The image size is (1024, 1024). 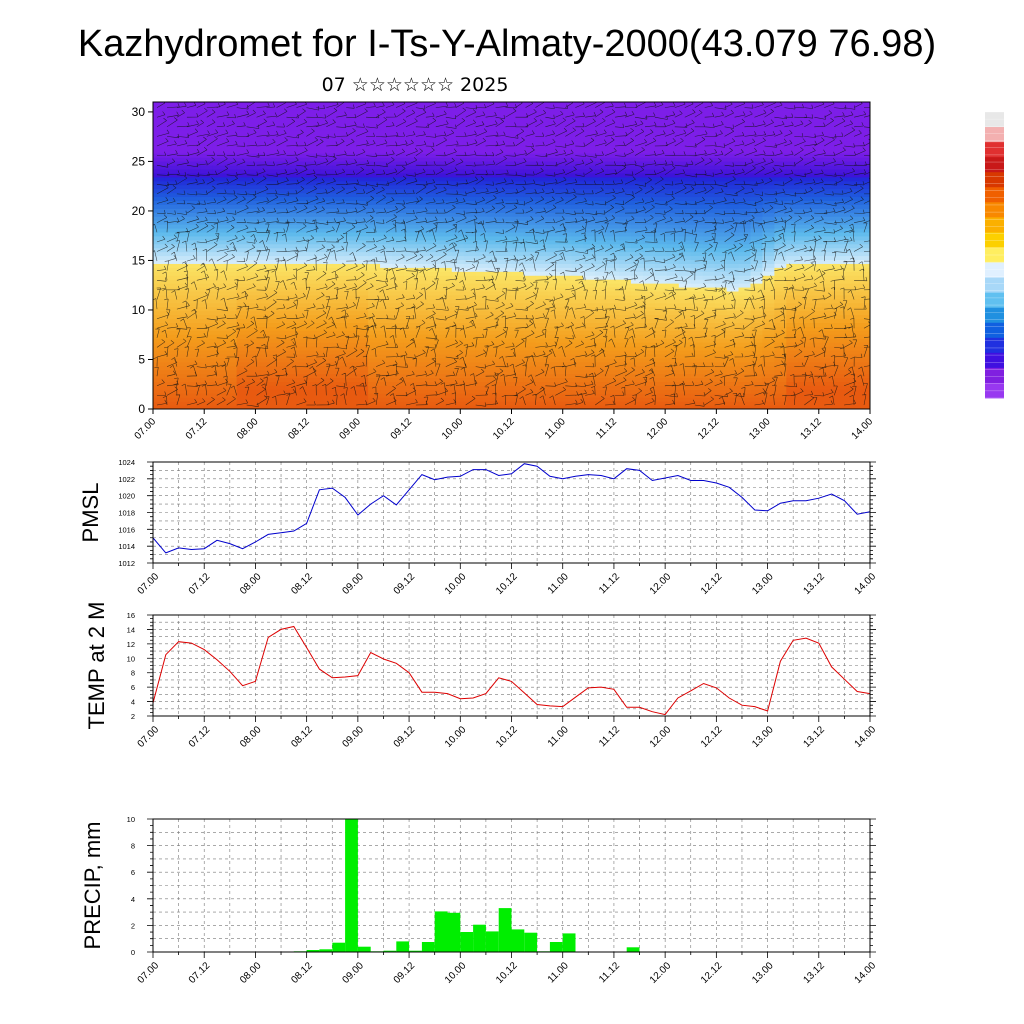 I want to click on y-tick-label: 5, so click(x=141, y=359).